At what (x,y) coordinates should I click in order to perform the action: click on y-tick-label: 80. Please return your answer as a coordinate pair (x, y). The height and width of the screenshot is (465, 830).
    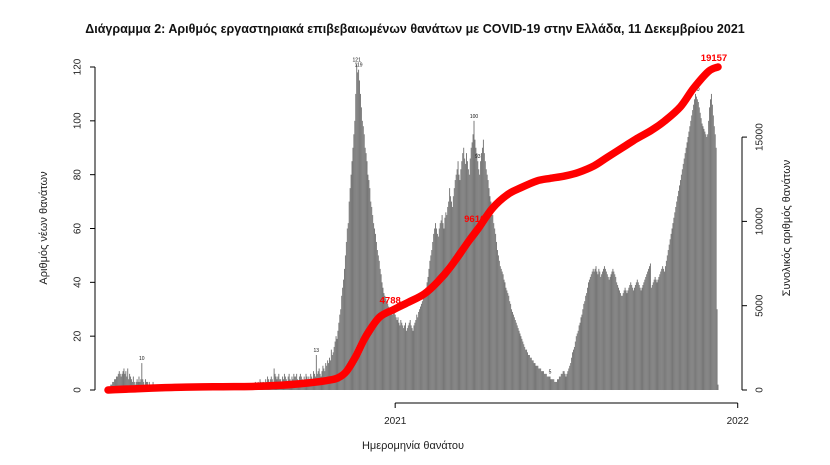
    Looking at the image, I should click on (78, 175).